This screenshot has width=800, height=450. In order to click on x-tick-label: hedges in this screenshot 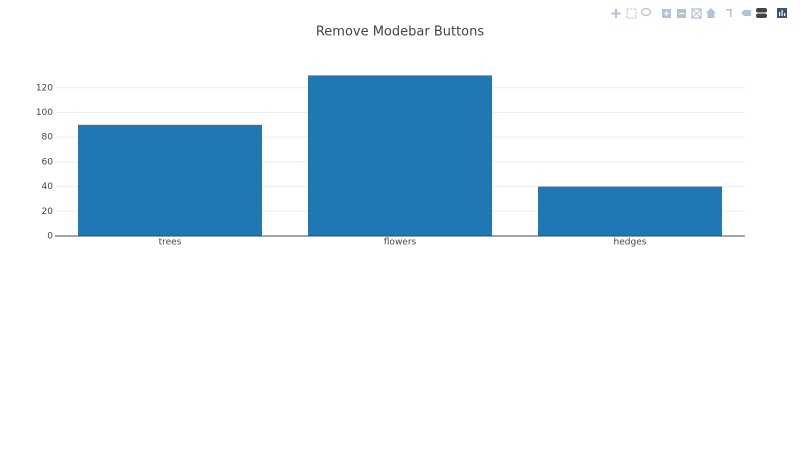, I will do `click(630, 243)`.